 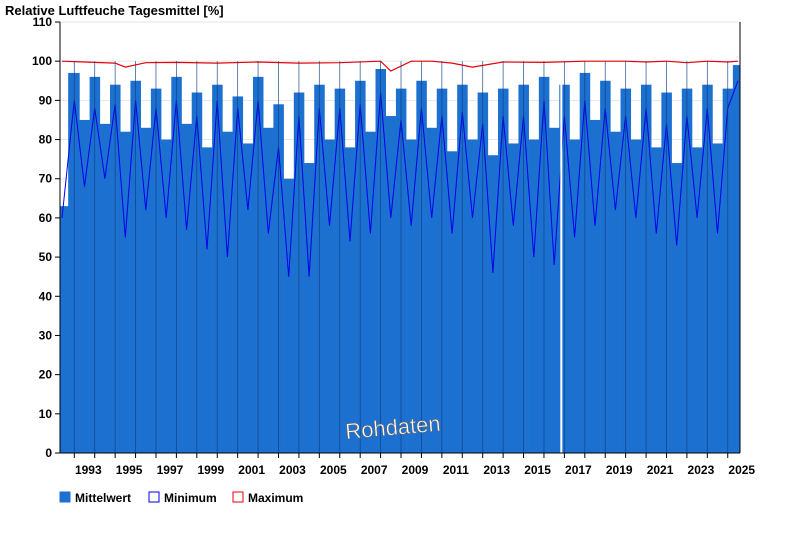 What do you see at coordinates (619, 470) in the screenshot?
I see `x-tick-label: 2019` at bounding box center [619, 470].